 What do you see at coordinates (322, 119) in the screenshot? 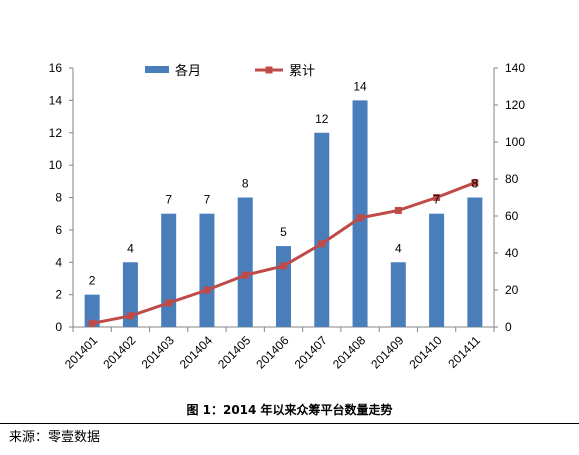
I see `bar-data-label: 12` at bounding box center [322, 119].